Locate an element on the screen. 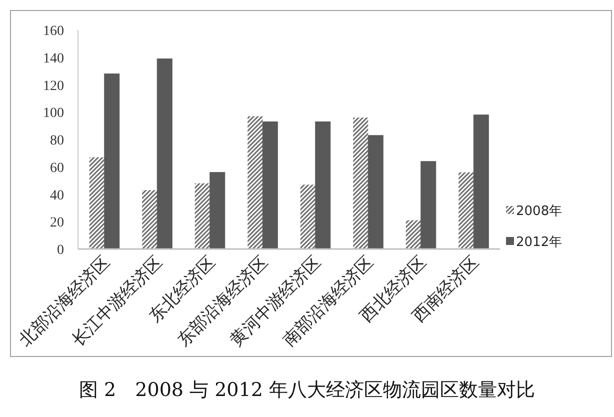  y-tick-label: 160 is located at coordinates (53, 31).